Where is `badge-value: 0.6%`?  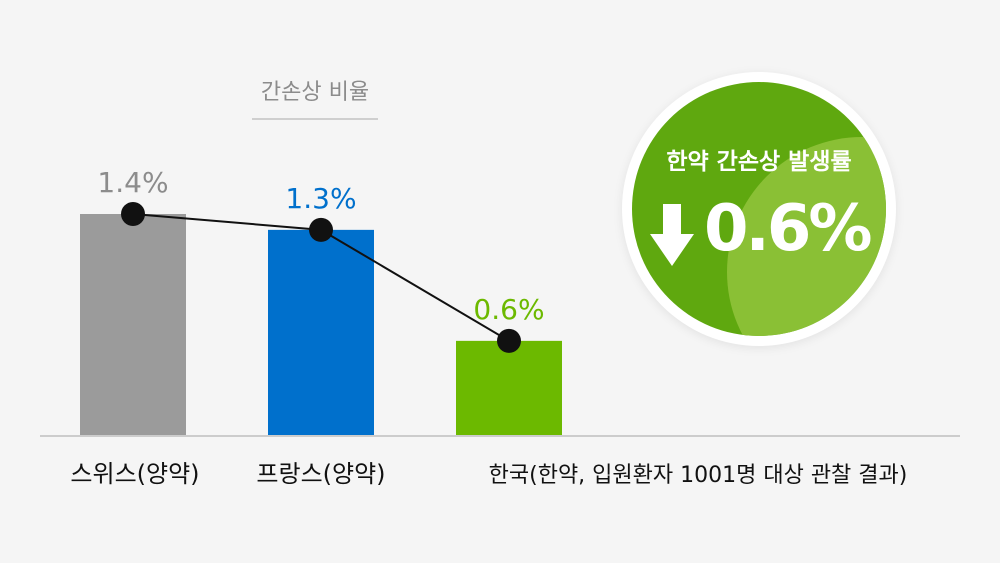
badge-value: 0.6% is located at coordinates (788, 229).